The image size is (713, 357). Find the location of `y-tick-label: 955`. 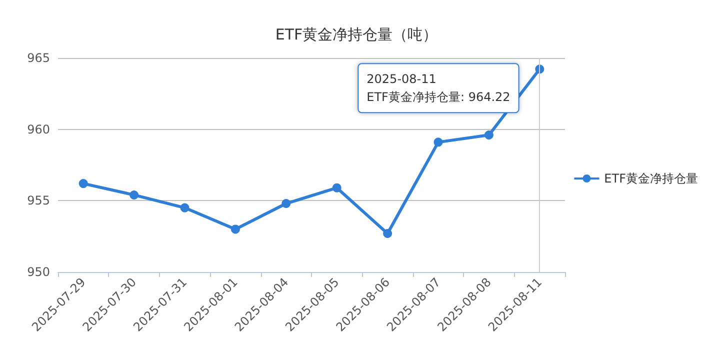

y-tick-label: 955 is located at coordinates (38, 201).